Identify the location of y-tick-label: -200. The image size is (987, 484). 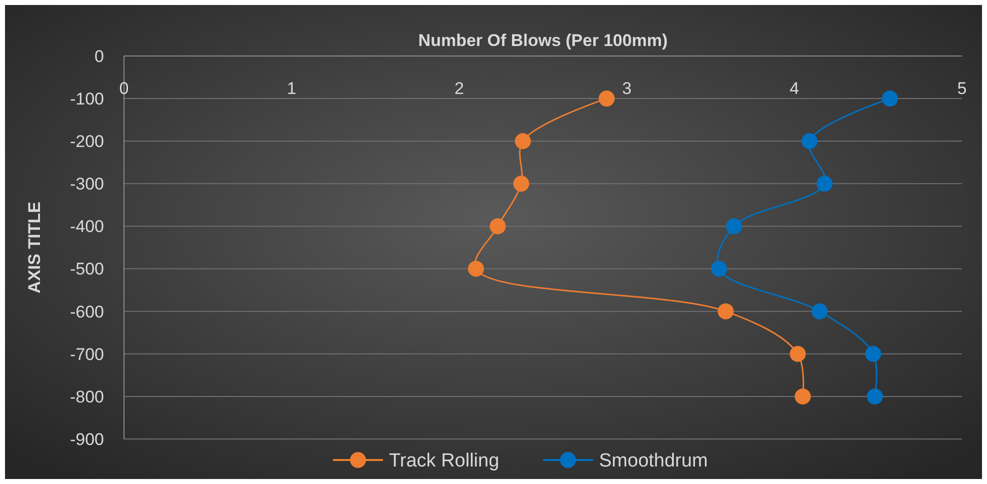
(87, 142).